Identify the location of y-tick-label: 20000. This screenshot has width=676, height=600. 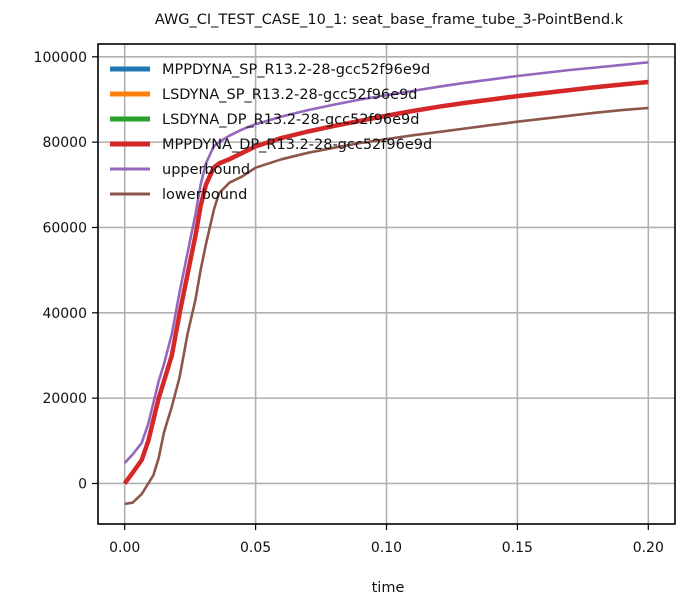
(64, 399).